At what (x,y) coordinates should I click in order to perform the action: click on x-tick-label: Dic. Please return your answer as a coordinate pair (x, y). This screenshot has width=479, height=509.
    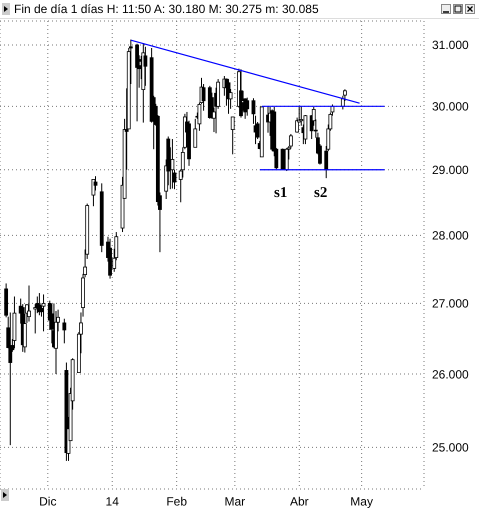
    Looking at the image, I should click on (47, 501).